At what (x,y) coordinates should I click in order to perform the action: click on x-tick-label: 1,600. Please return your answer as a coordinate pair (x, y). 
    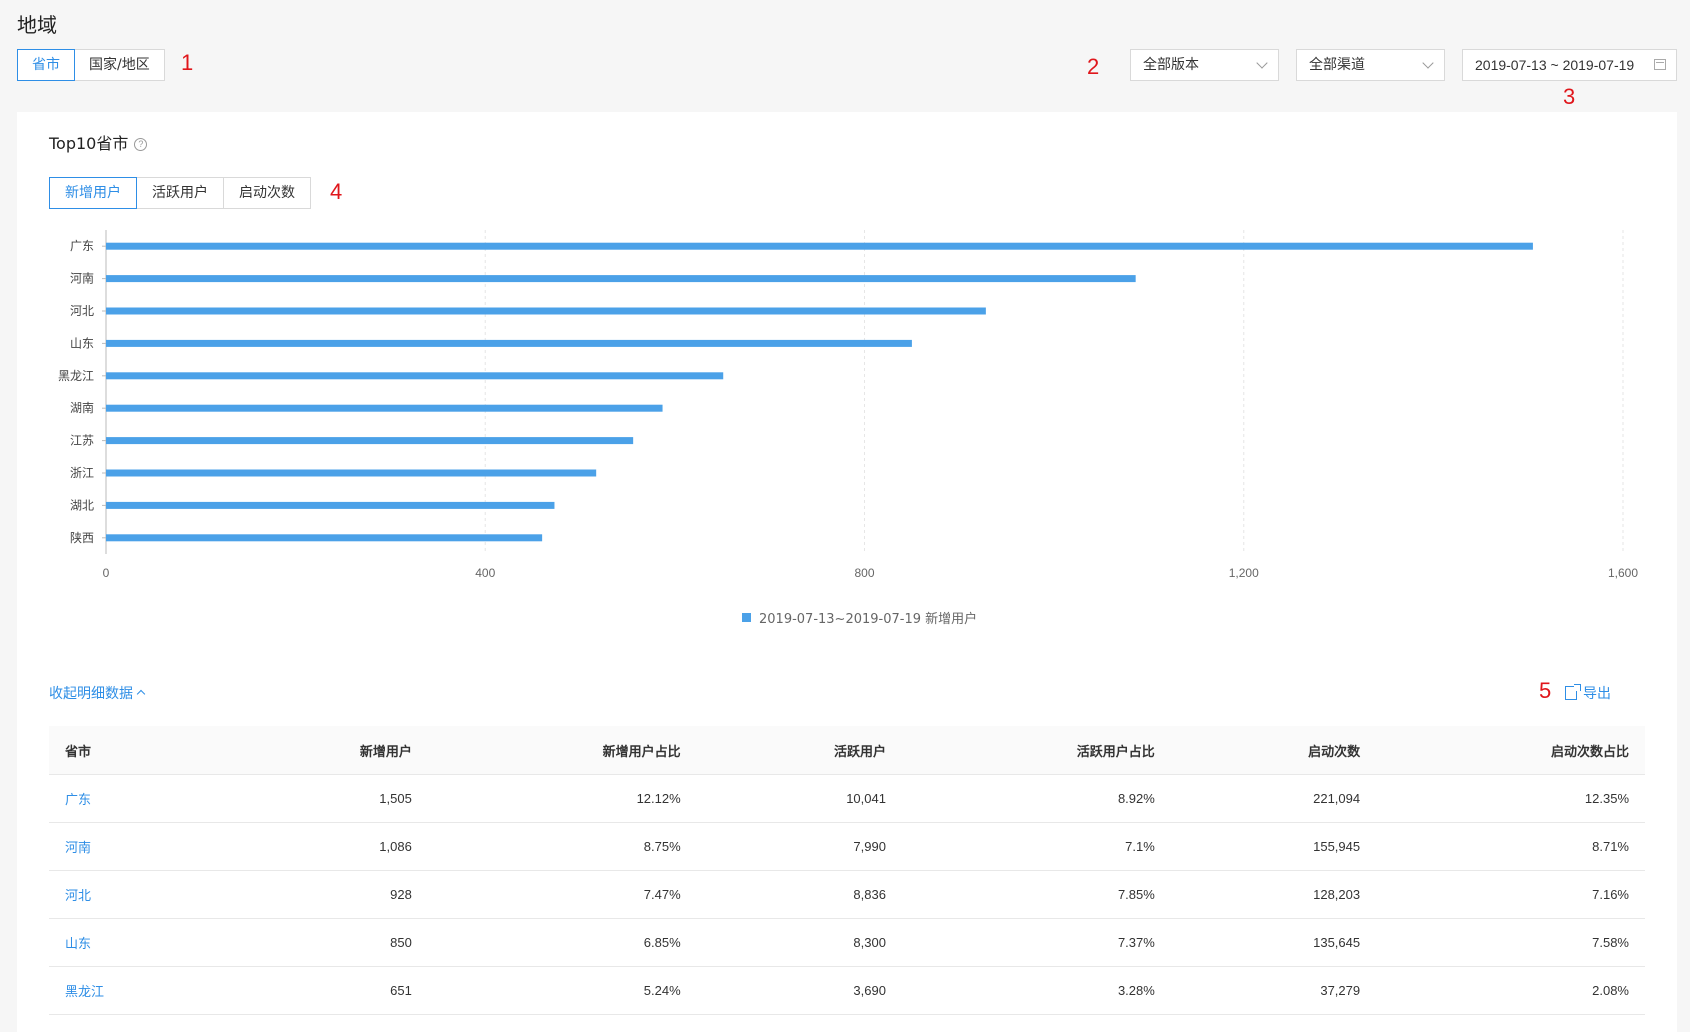
    Looking at the image, I should click on (1623, 573).